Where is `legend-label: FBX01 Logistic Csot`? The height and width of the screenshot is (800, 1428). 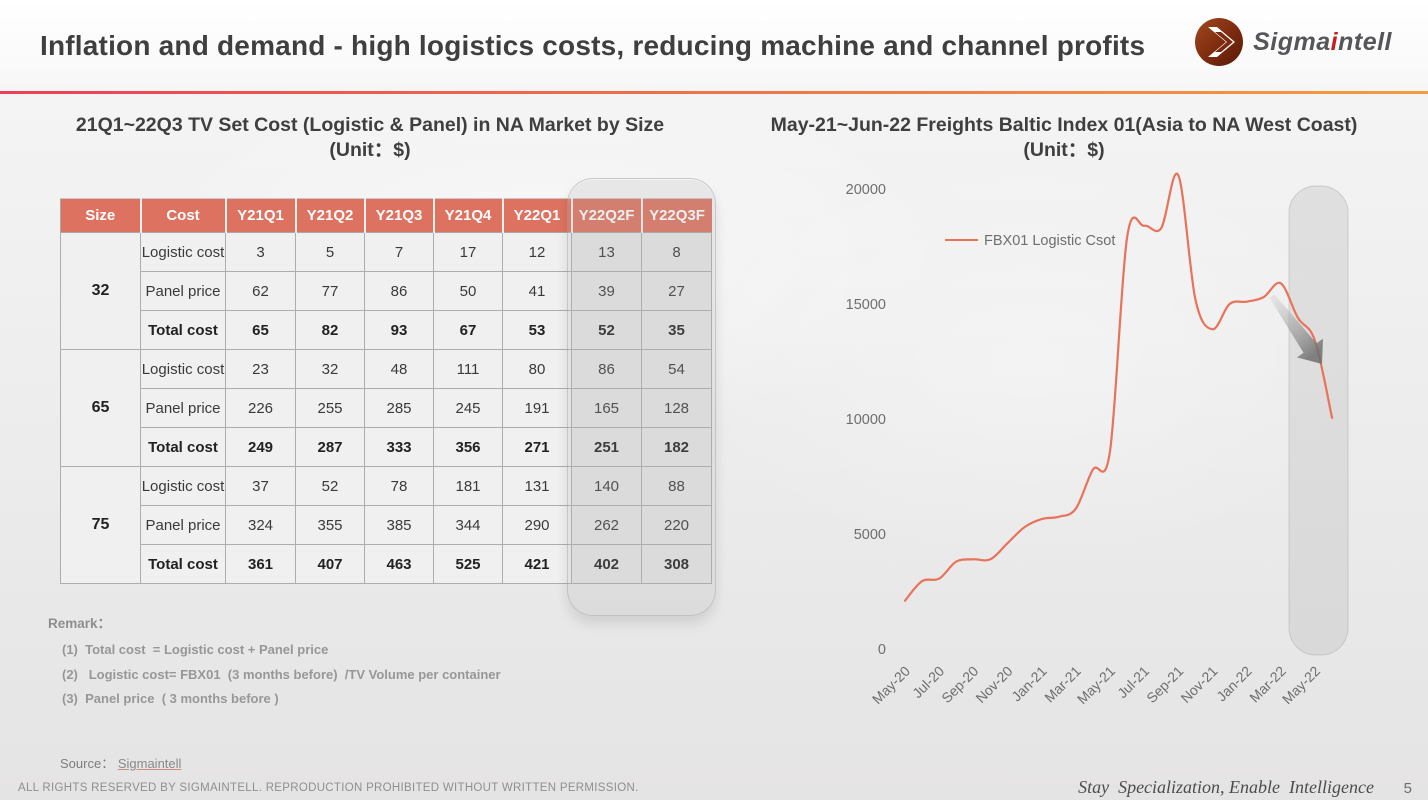
legend-label: FBX01 Logistic Csot is located at coordinates (1049, 241).